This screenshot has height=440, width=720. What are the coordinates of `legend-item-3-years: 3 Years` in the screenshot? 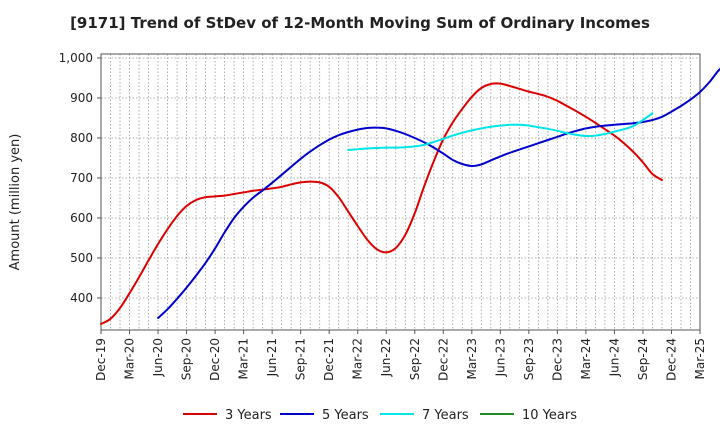 It's located at (227, 415).